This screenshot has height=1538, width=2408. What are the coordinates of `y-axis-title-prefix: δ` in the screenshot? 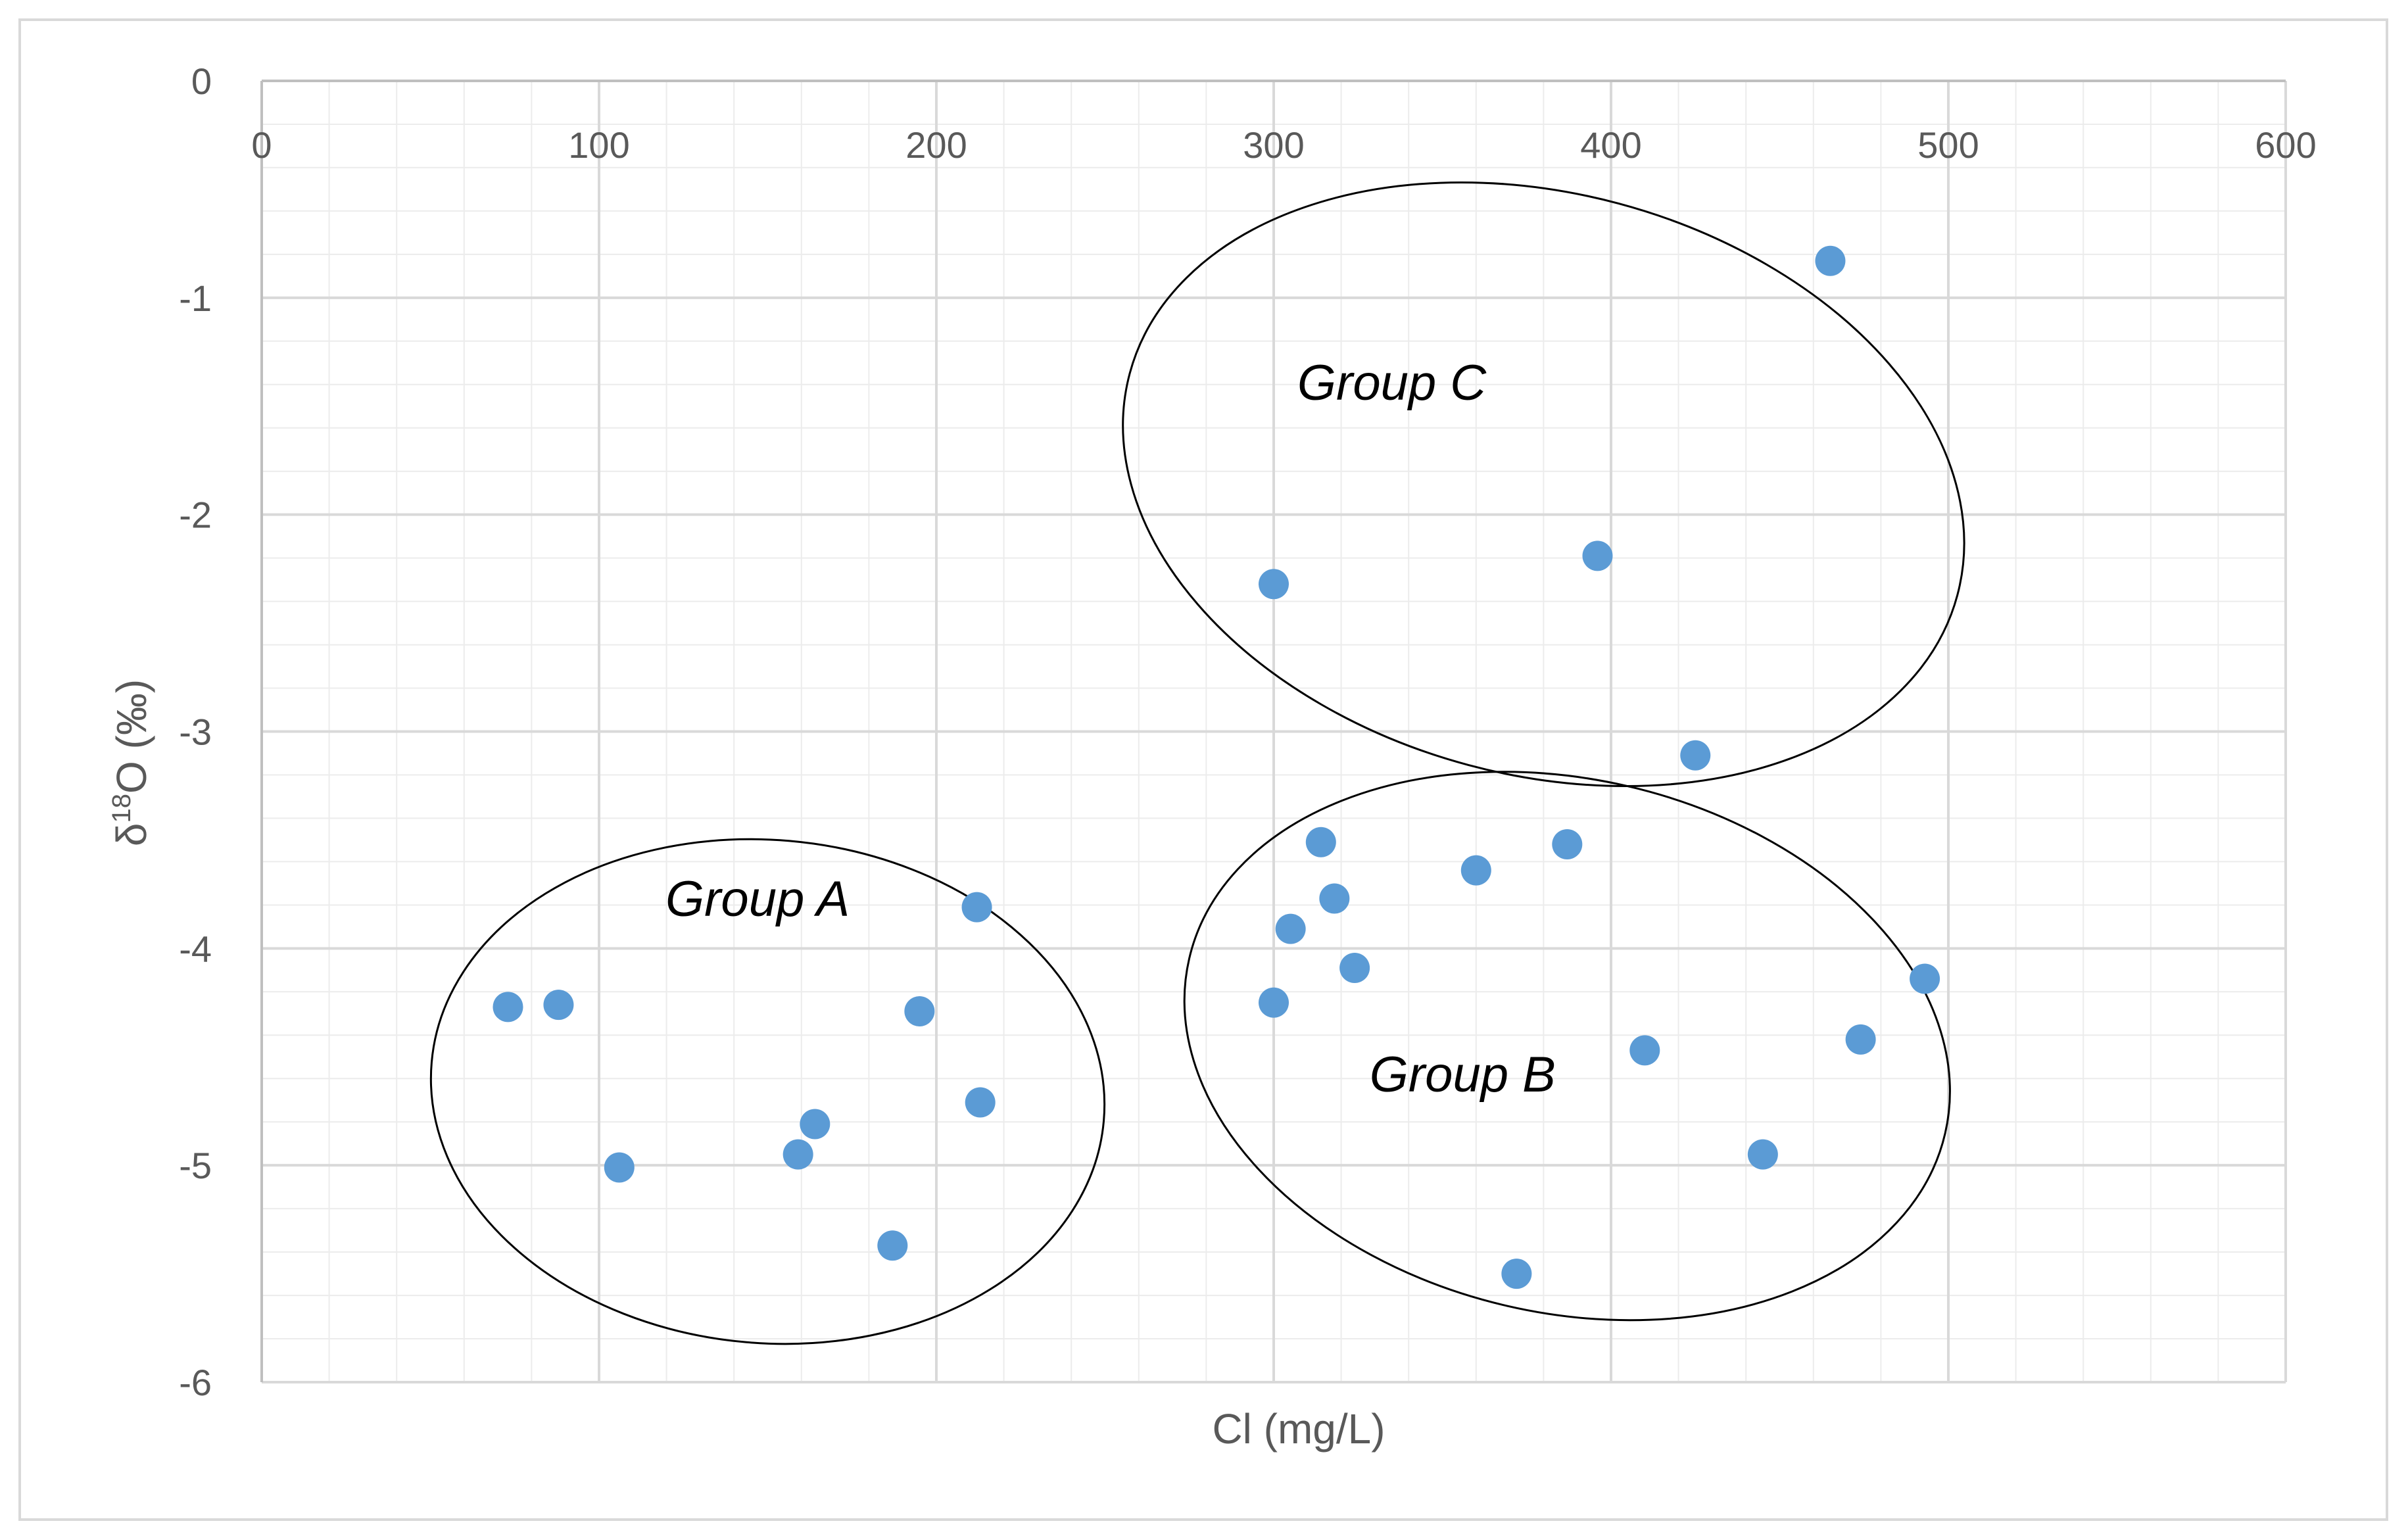 It's located at (131, 835).